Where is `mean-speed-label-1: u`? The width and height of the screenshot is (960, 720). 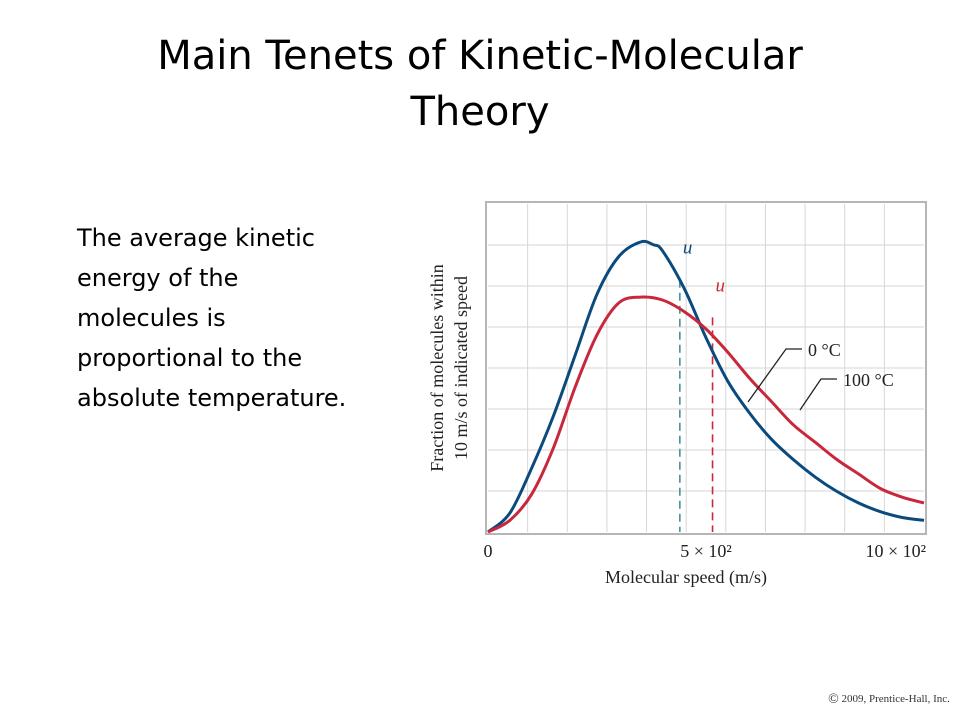
mean-speed-label-1: u is located at coordinates (721, 285).